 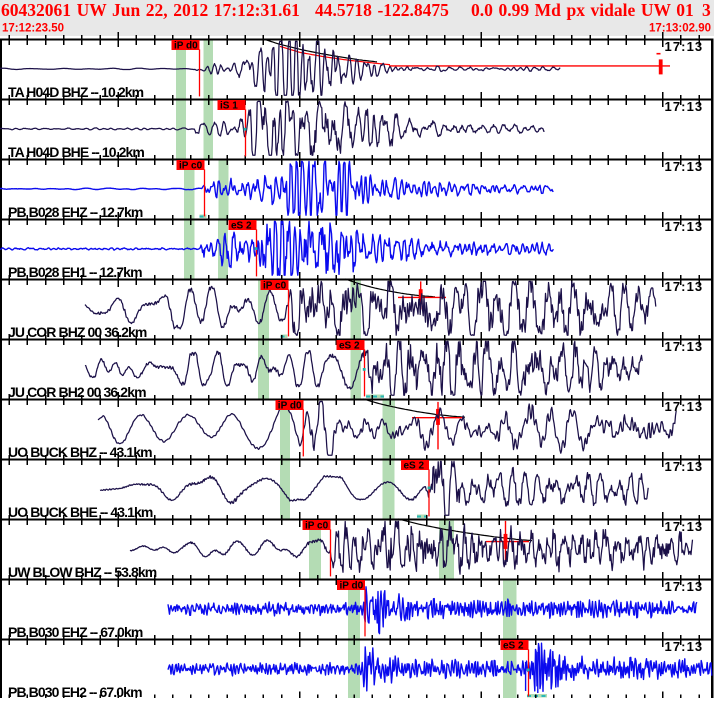 What do you see at coordinates (80, 512) in the screenshot?
I see `svg-text: UO BUCK BHE -- 43.1km` at bounding box center [80, 512].